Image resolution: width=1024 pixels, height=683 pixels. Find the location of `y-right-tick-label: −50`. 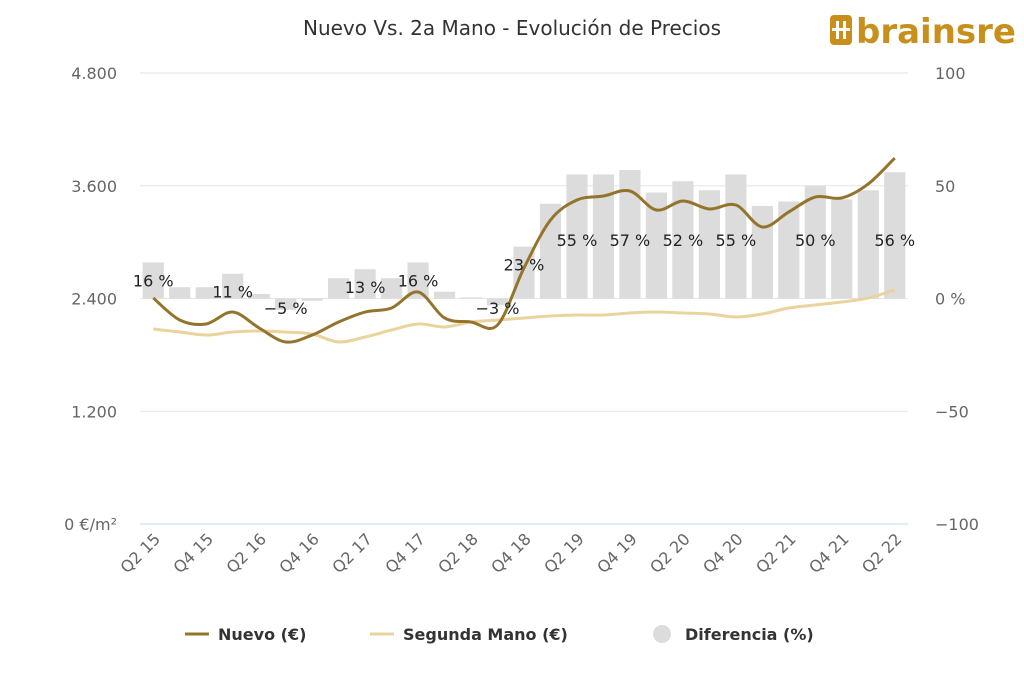

y-right-tick-label: −50 is located at coordinates (952, 411).